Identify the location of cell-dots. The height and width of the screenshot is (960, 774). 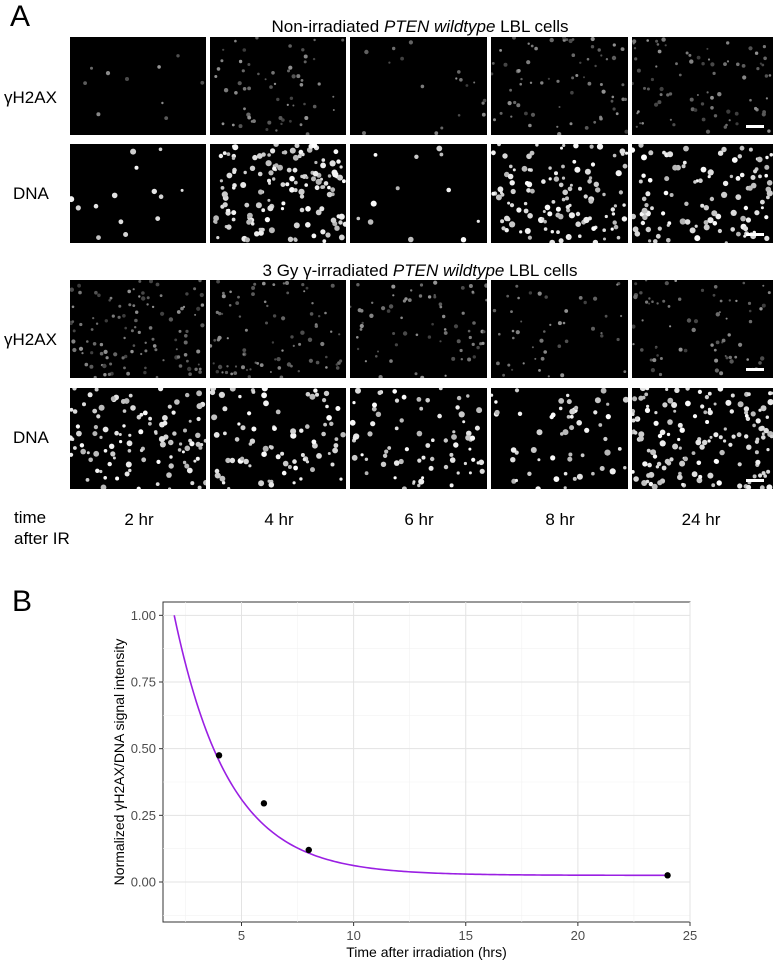
(279, 193).